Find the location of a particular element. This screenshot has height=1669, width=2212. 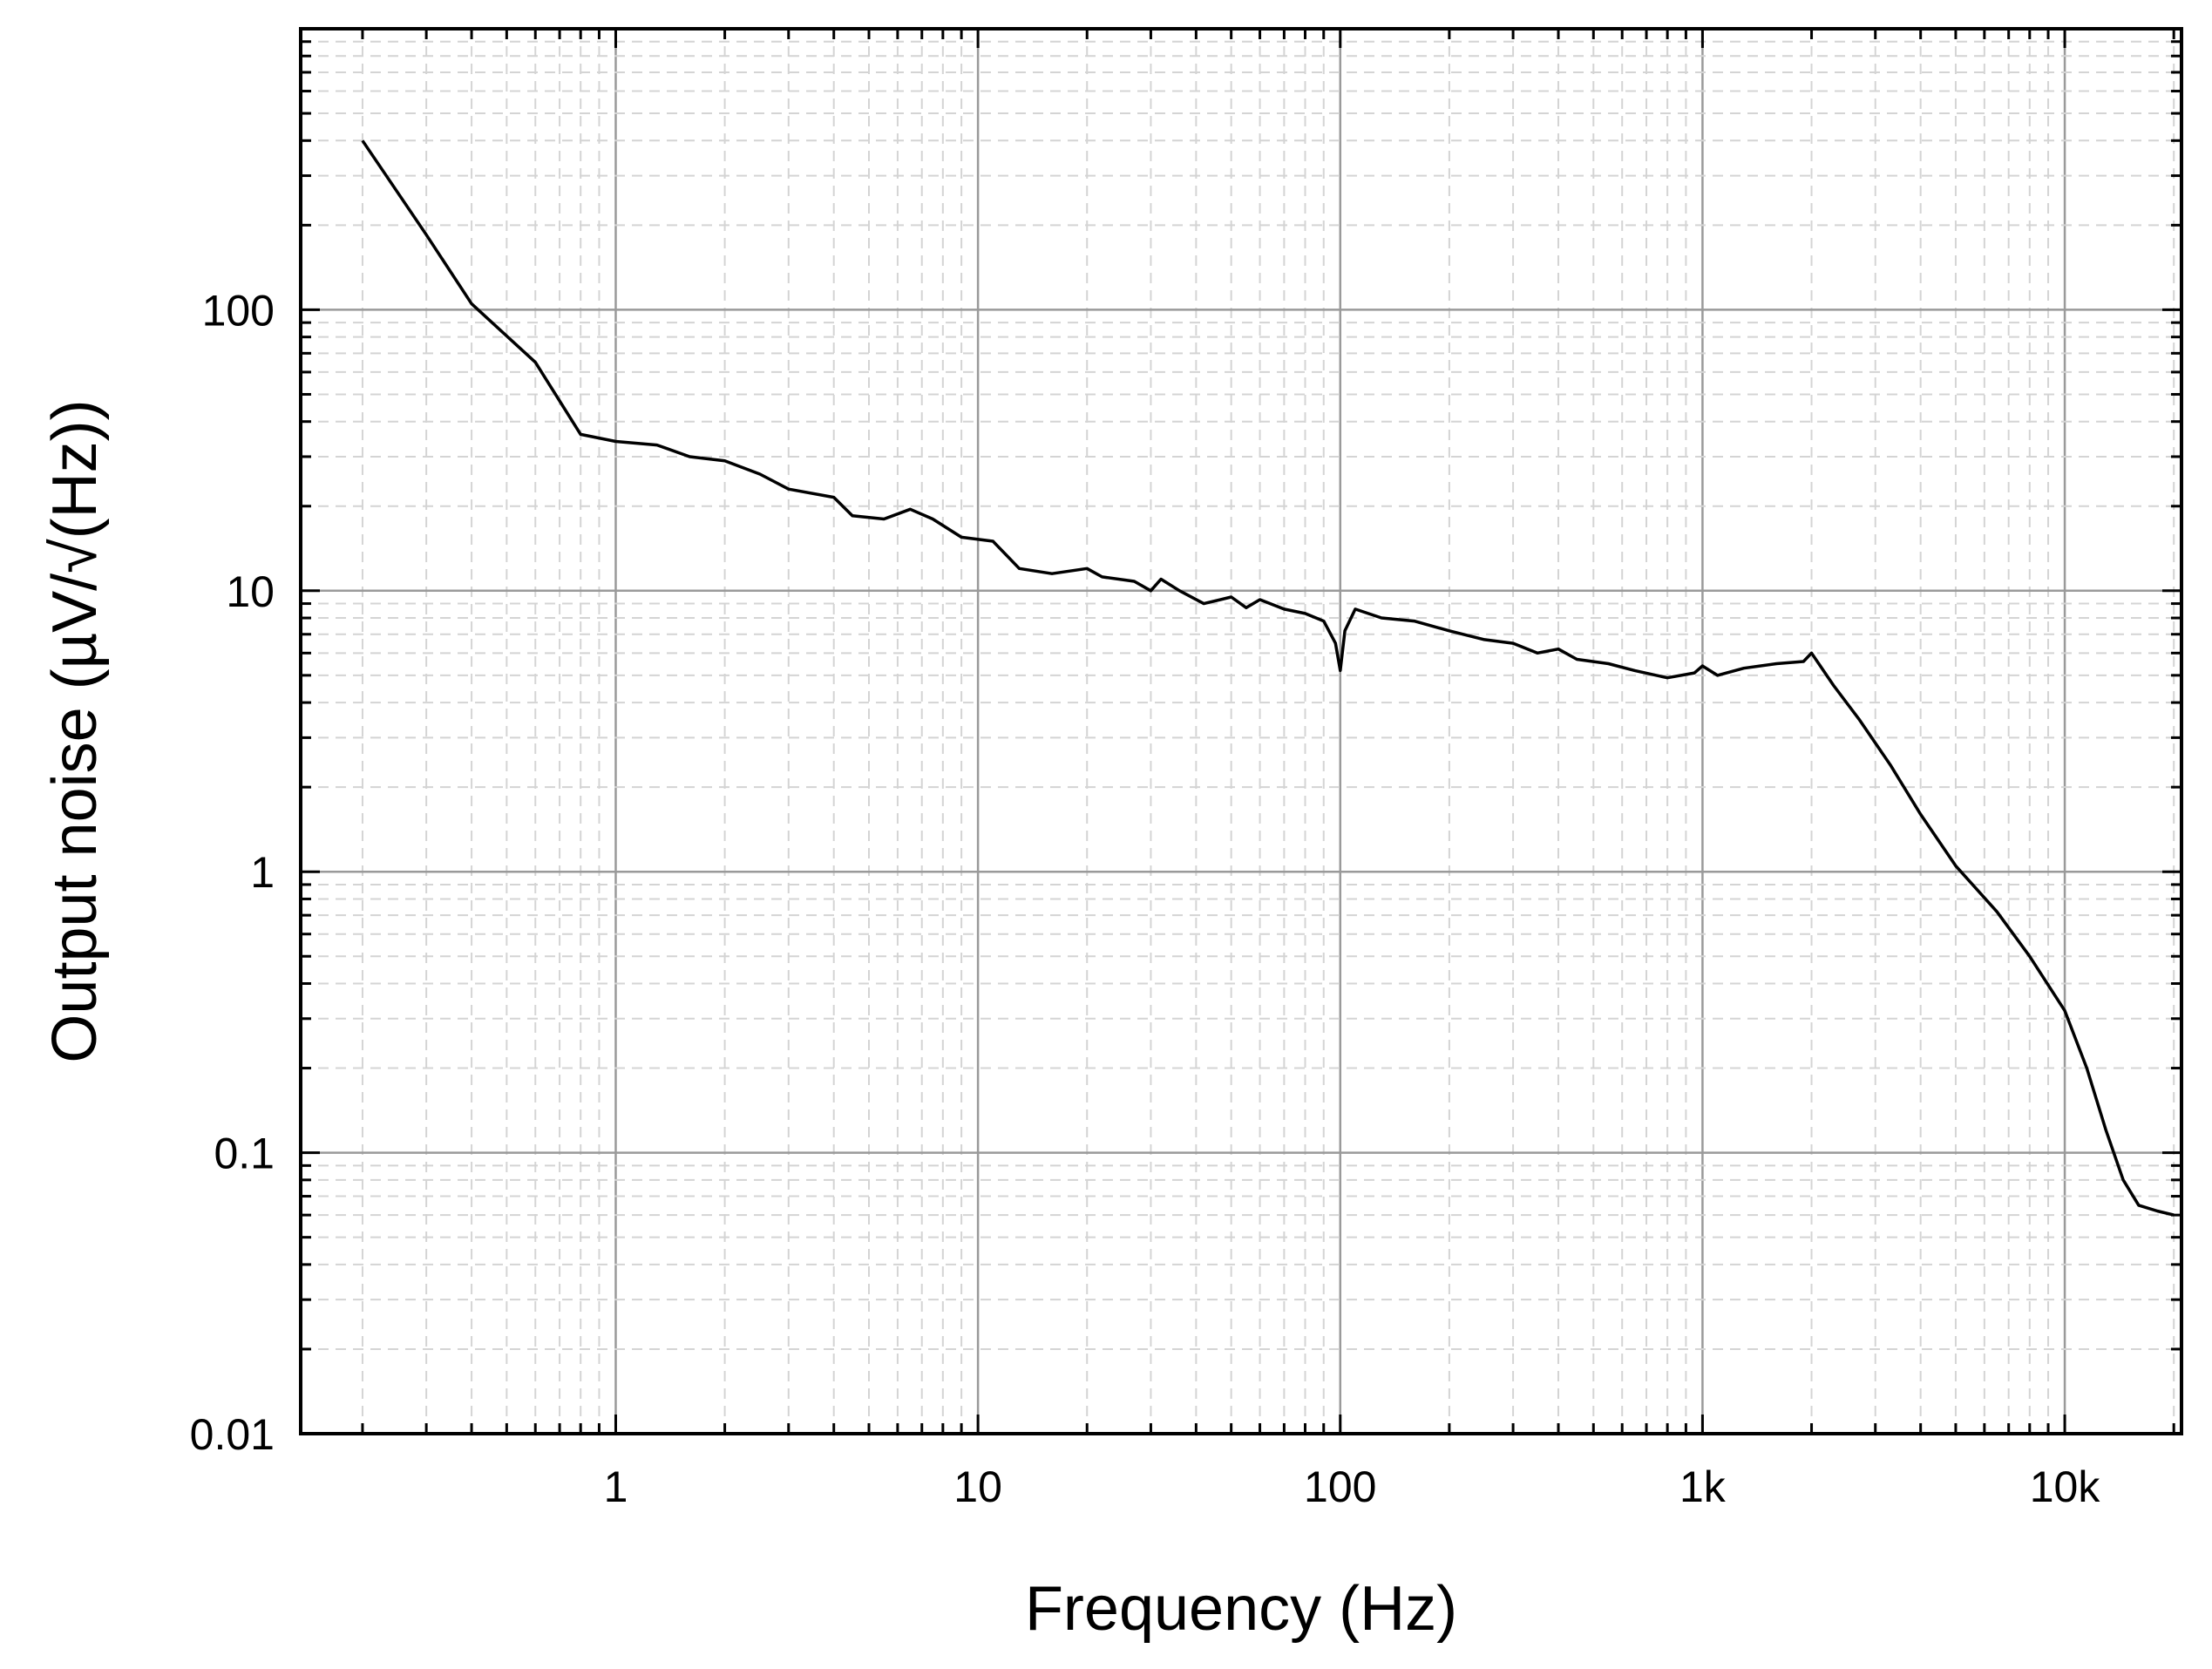

x-tick-label: 10 is located at coordinates (977, 1487).